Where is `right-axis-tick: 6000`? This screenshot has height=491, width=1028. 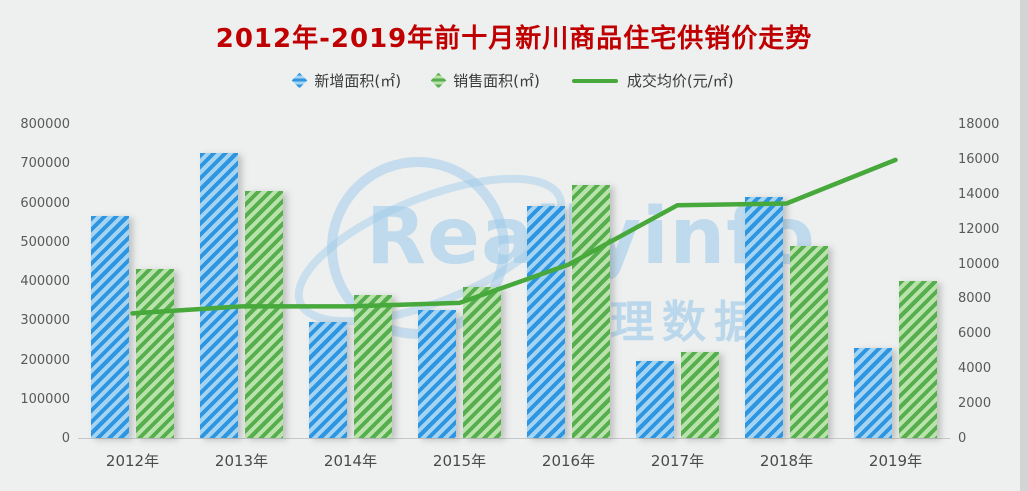 right-axis-tick: 6000 is located at coordinates (975, 334).